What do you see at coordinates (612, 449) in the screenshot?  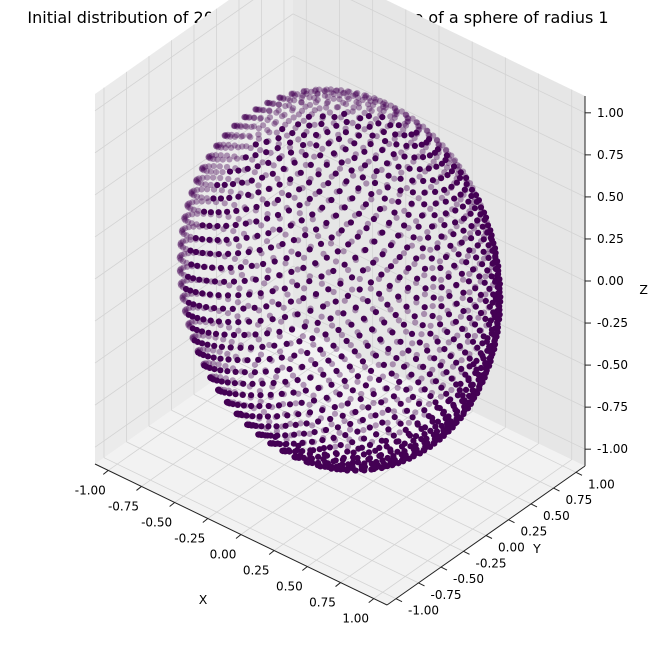 I see `z-tick-label: -1.00` at bounding box center [612, 449].